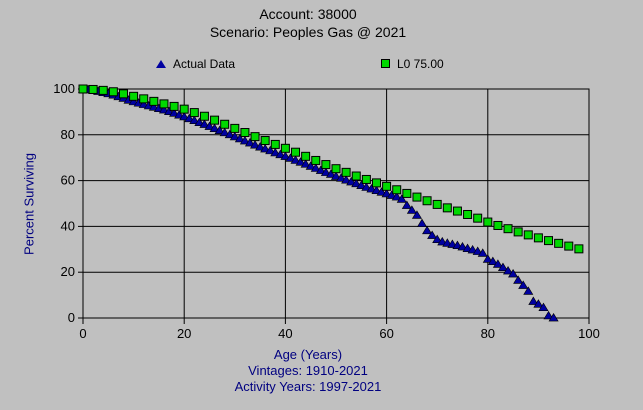 The image size is (643, 410). What do you see at coordinates (308, 370) in the screenshot?
I see `vintages-annotation: Vintages: 1910-2021` at bounding box center [308, 370].